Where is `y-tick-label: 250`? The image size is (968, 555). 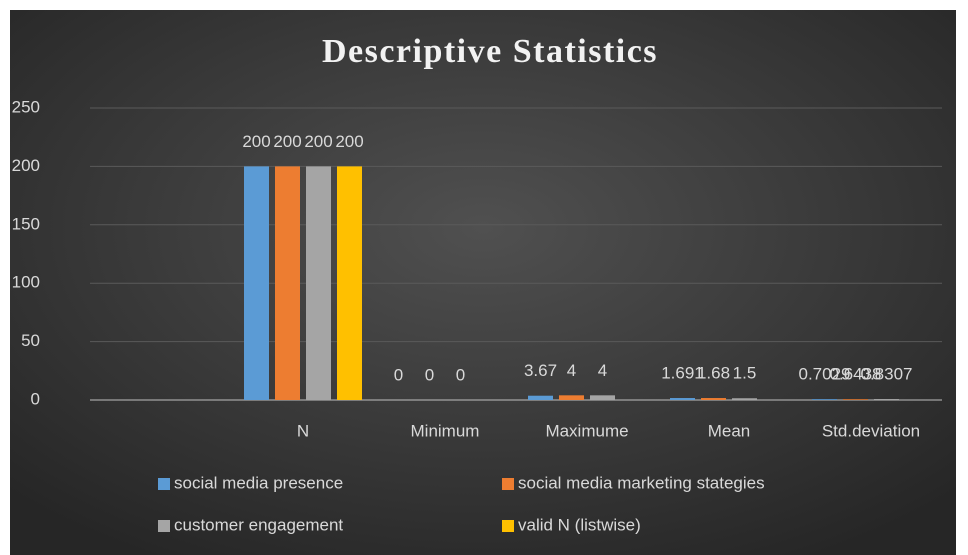
y-tick-label: 250 is located at coordinates (26, 106).